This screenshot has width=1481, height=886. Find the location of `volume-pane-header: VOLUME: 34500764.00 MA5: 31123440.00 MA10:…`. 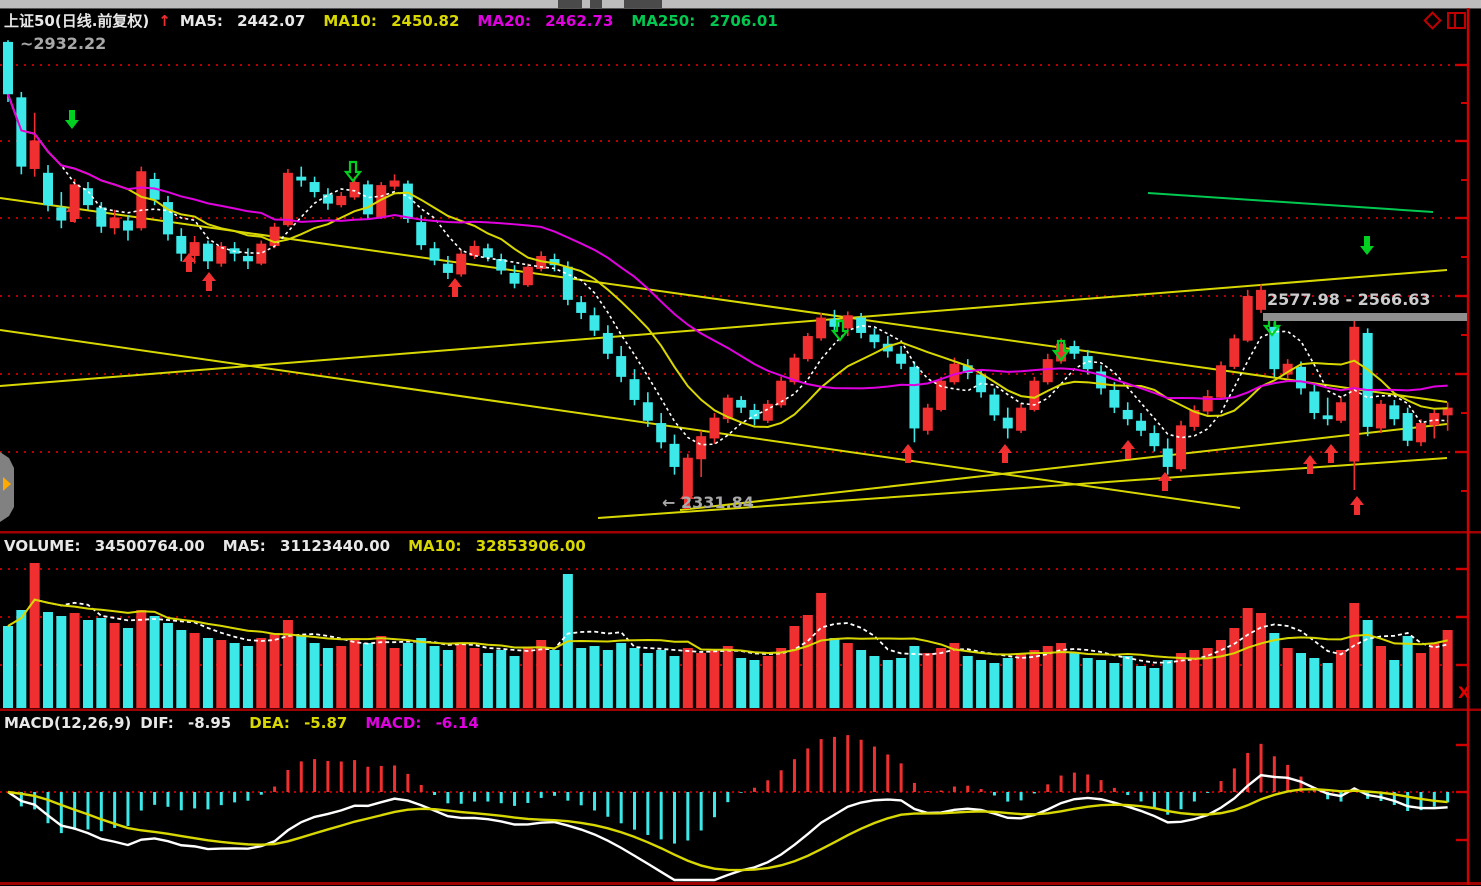

volume-pane-header: VOLUME: 34500764.00 MA5: 31123440.00 MA10:… is located at coordinates (304, 546).